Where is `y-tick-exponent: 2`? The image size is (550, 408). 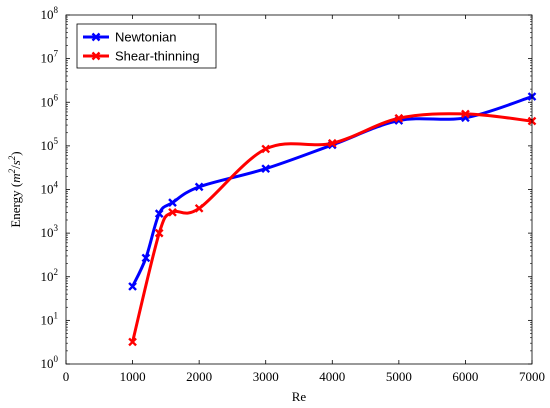
y-tick-exponent: 2 is located at coordinates (56, 272).